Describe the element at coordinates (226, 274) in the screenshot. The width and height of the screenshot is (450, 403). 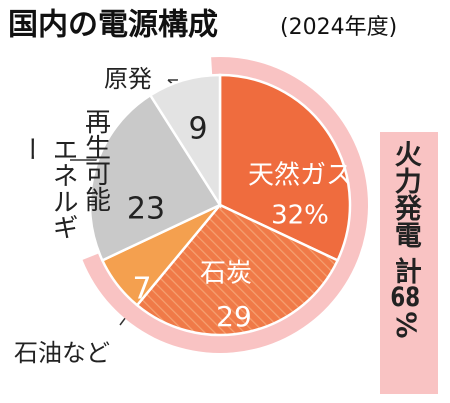
I see `category-label: 石炭` at that location.